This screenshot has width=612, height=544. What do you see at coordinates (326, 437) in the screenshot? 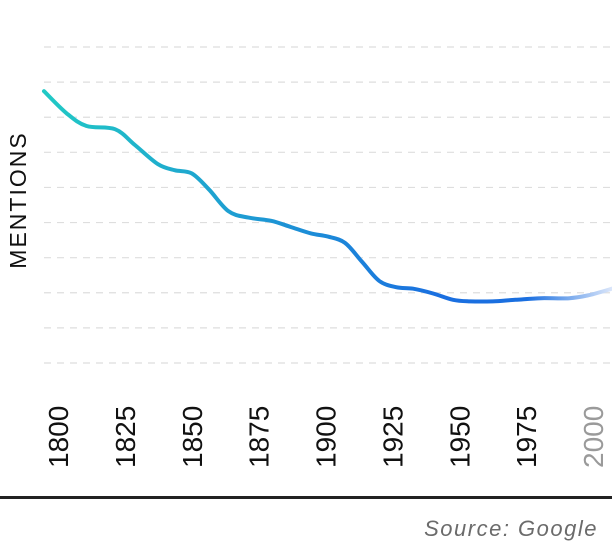
I see `x-tick-label: 1900` at bounding box center [326, 437].